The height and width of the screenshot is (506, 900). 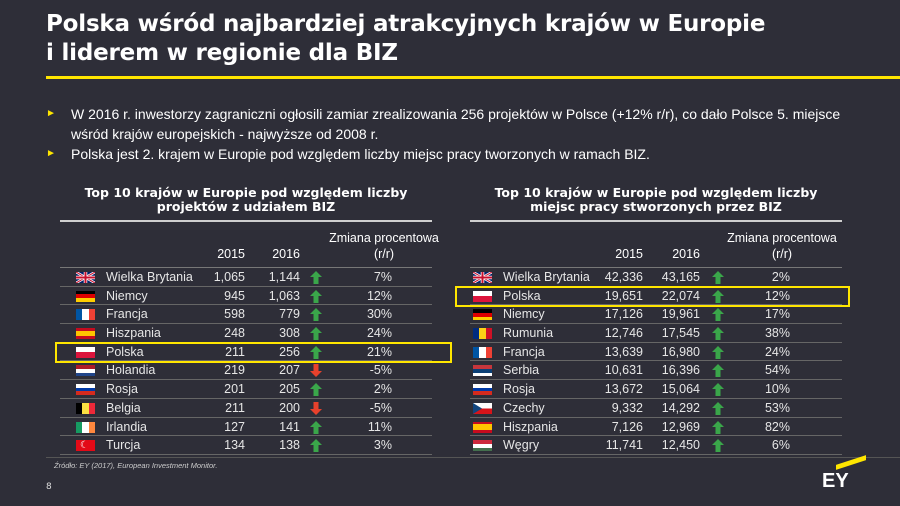 I want to click on table-row: Francja 598 779 30%, so click(x=246, y=315).